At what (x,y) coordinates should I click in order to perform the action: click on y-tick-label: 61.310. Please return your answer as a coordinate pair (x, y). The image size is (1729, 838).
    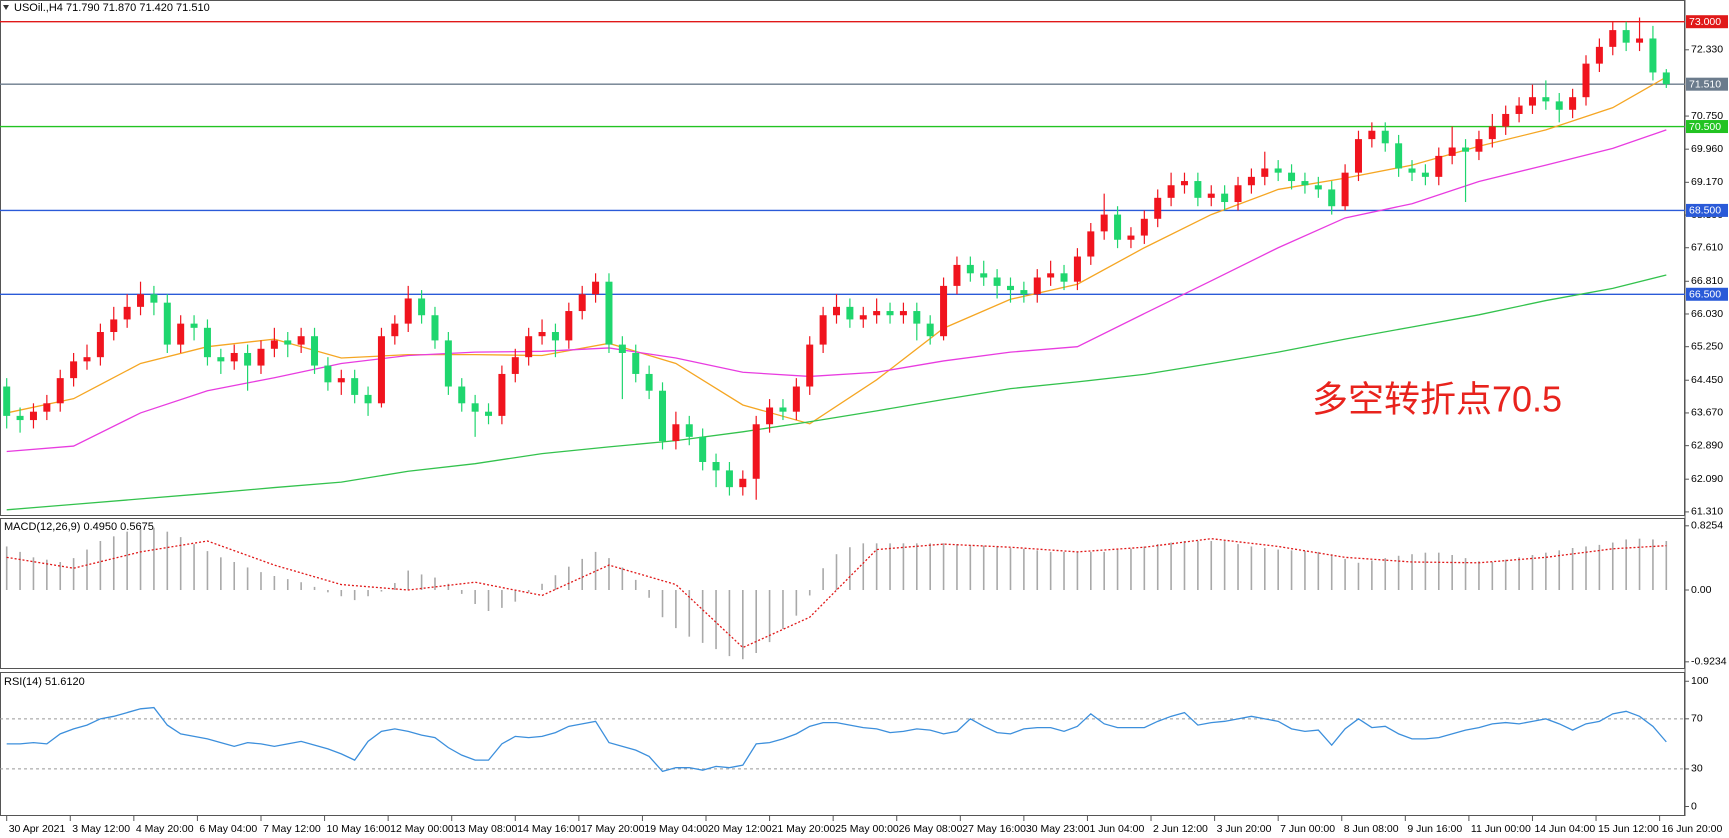
    Looking at the image, I should click on (1707, 512).